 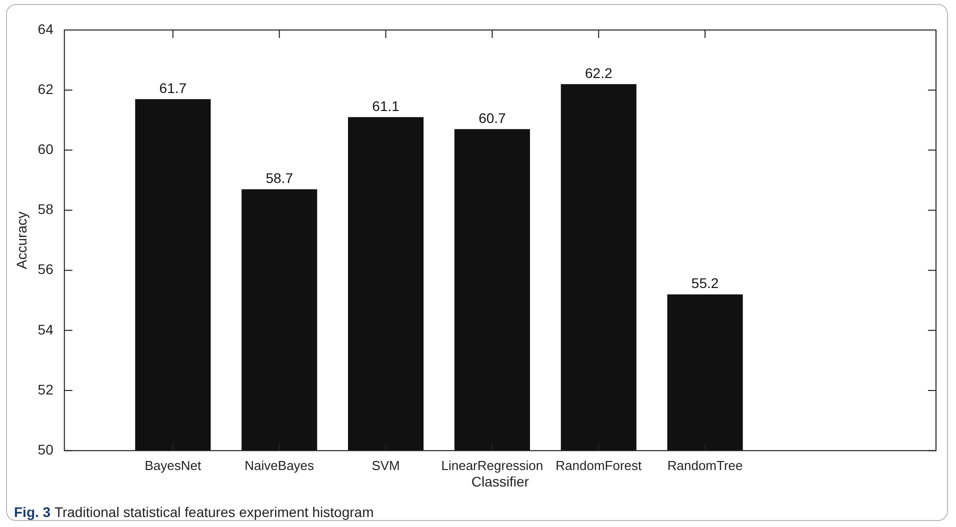 I want to click on x-axis-title: Classifier, so click(x=500, y=481).